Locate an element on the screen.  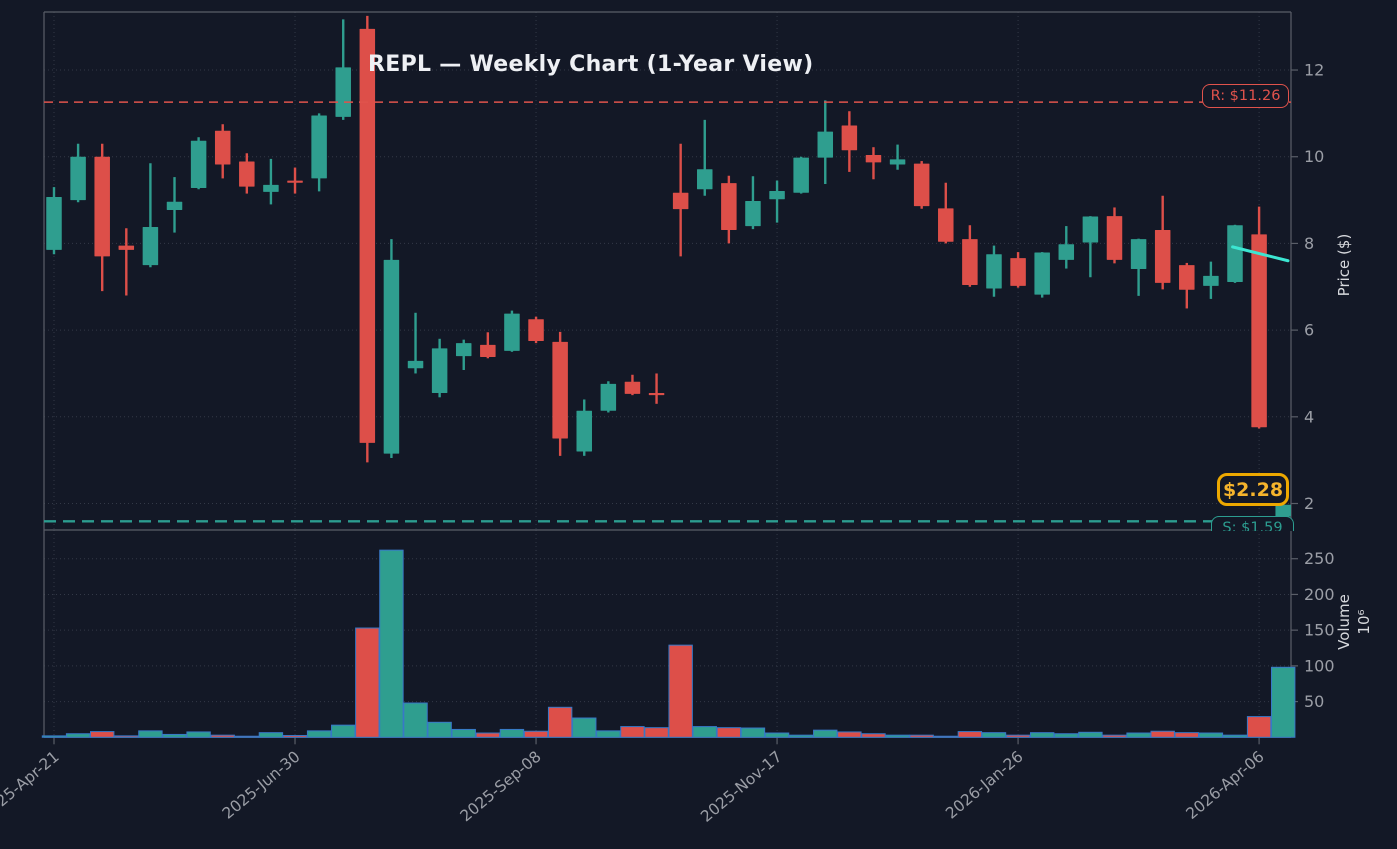
tick-label: 50 is located at coordinates (1314, 701).